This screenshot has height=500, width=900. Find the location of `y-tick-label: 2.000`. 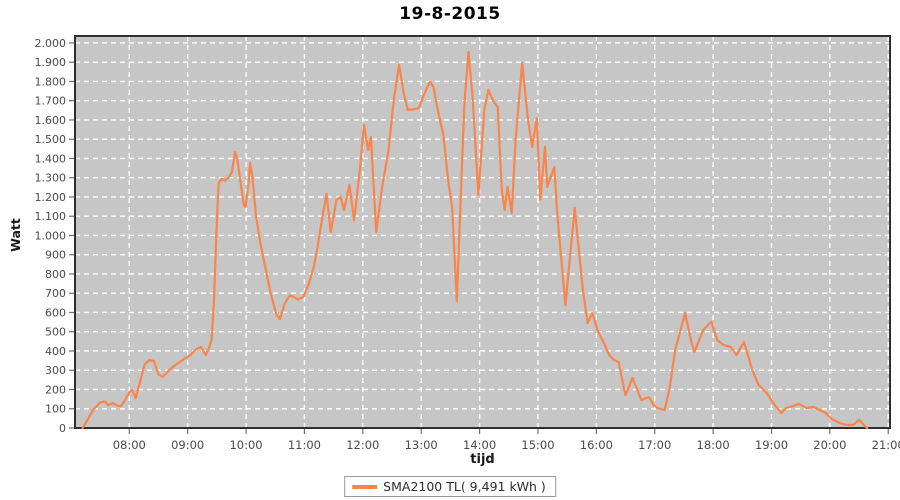

y-tick-label: 2.000 is located at coordinates (51, 43).